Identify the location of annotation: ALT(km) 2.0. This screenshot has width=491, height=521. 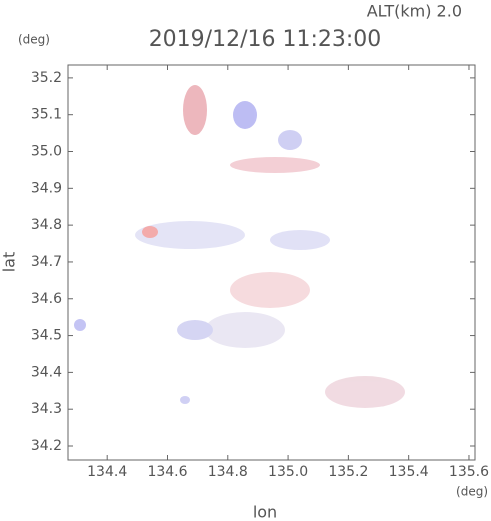
(414, 11).